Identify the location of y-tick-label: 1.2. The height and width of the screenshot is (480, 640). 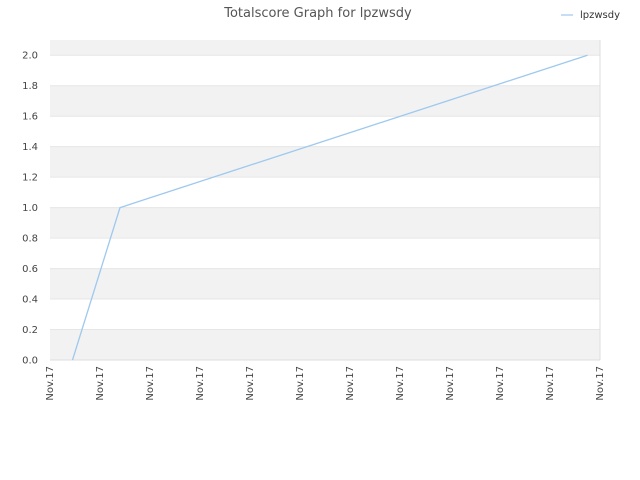
(30, 178).